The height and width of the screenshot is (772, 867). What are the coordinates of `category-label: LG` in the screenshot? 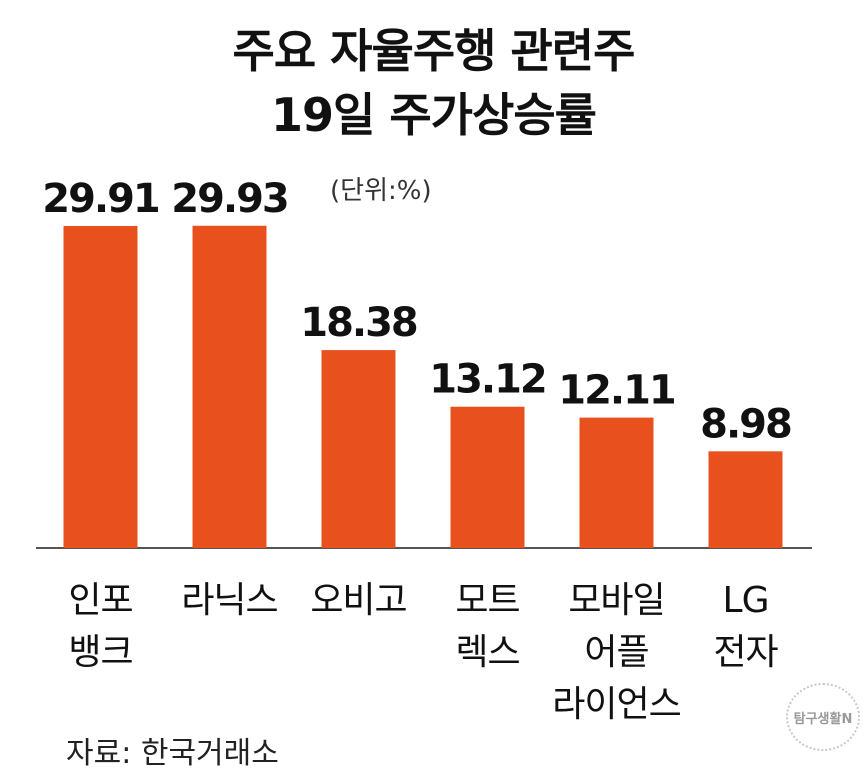 It's located at (746, 600).